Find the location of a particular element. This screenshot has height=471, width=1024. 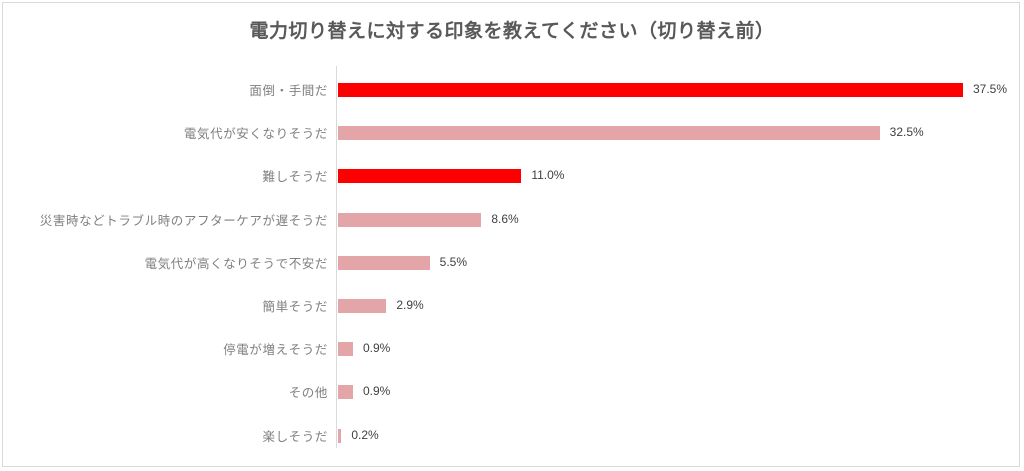

bar-row: 電気代が安くなりそうだ 32.5% is located at coordinates (512, 133).